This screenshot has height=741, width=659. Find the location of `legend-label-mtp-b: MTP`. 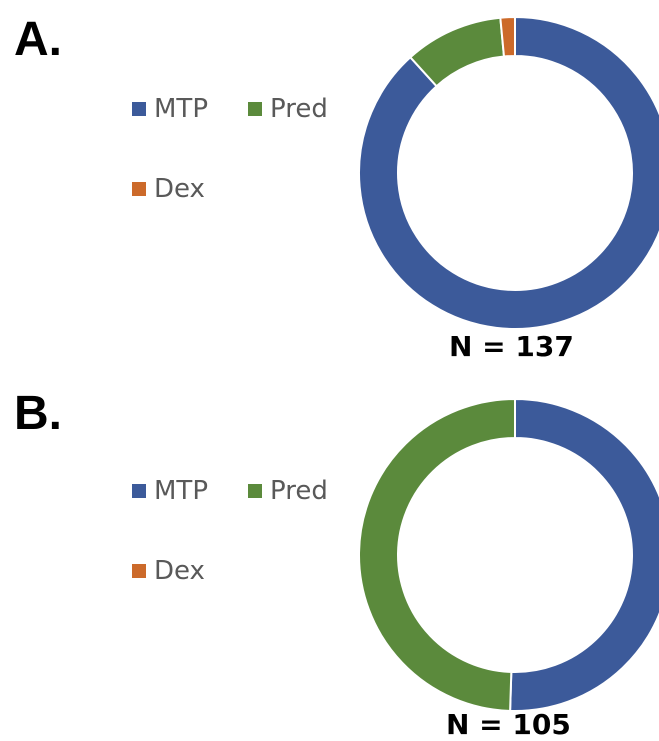

legend-label-mtp-b: MTP is located at coordinates (181, 491).